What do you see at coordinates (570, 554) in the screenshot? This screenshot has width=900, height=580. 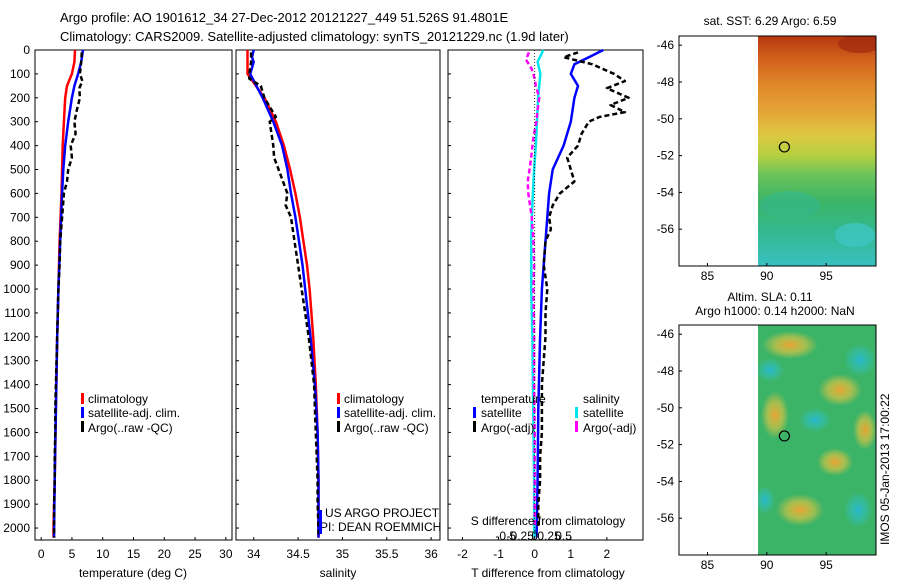 I see `x-tick-label: 1` at bounding box center [570, 554].